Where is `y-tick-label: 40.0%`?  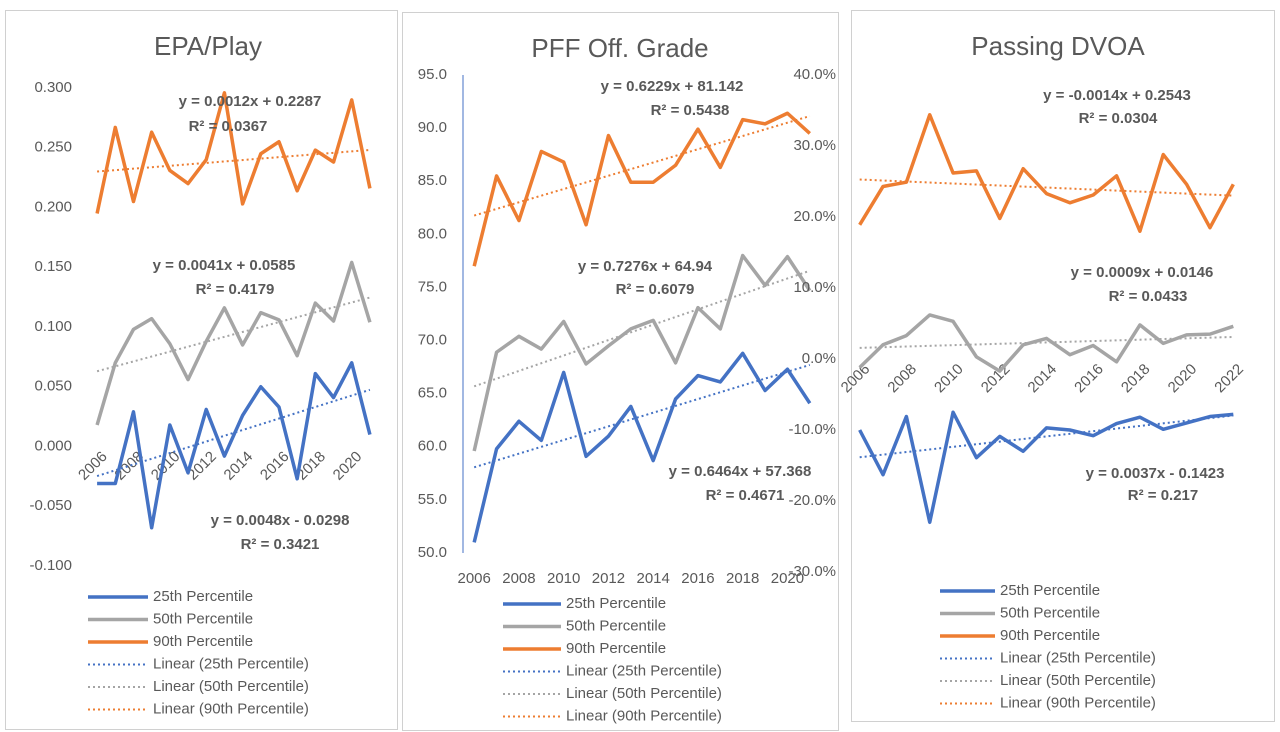 y-tick-label: 40.0% is located at coordinates (814, 74).